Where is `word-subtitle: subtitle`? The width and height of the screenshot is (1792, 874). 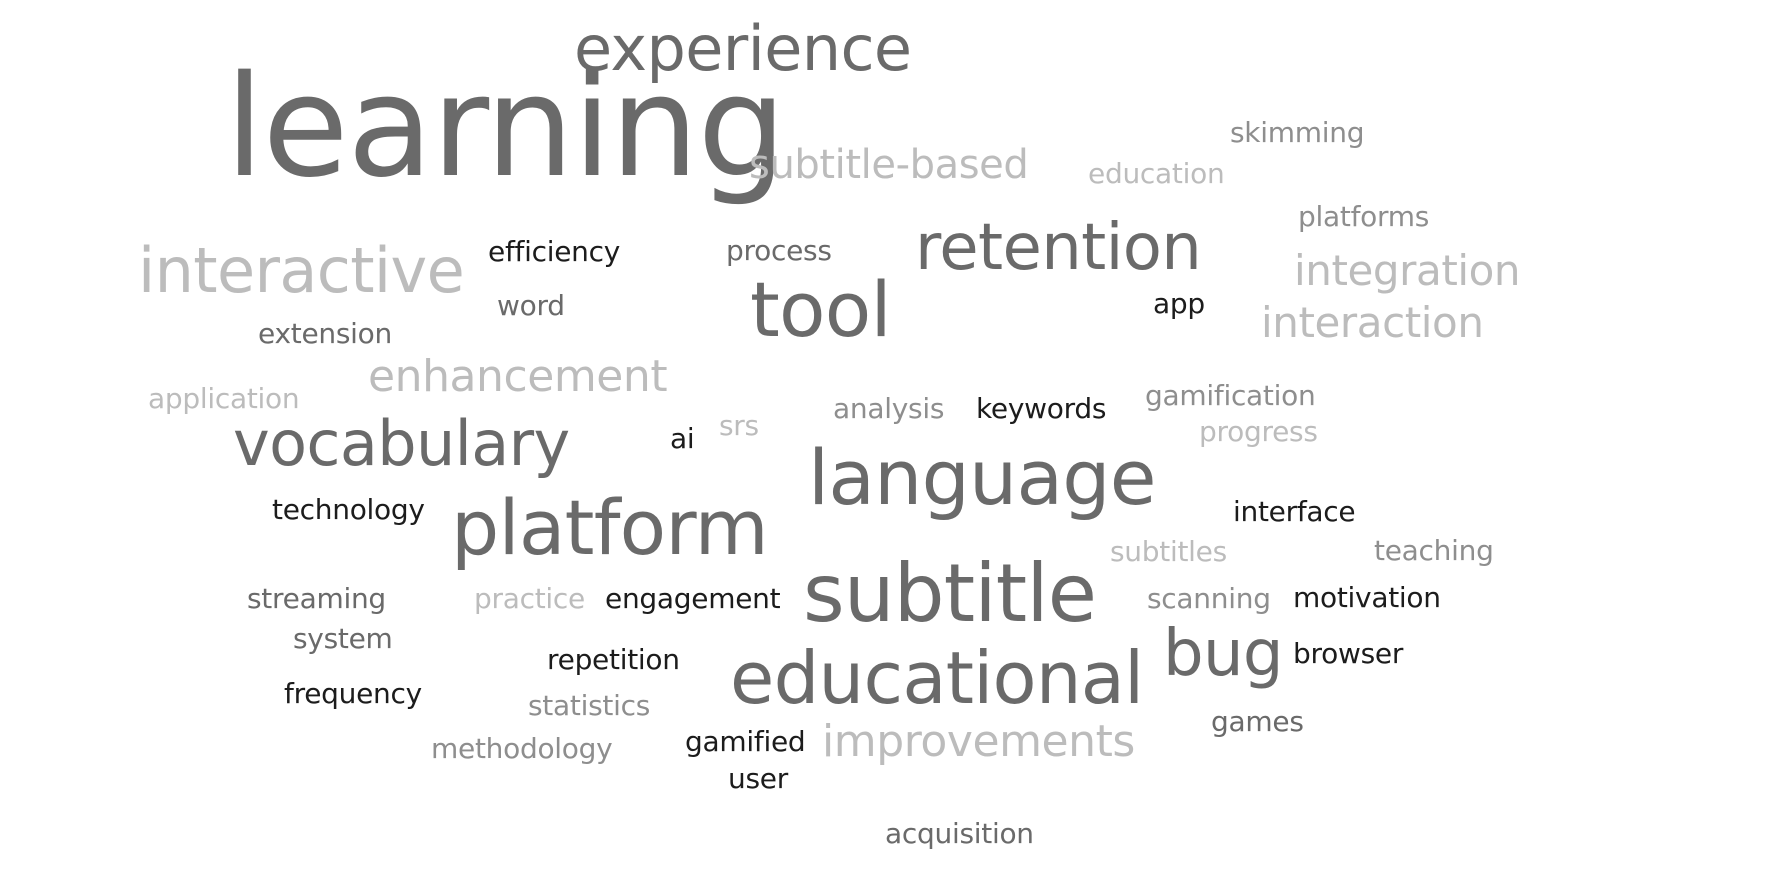 word-subtitle: subtitle is located at coordinates (950, 593).